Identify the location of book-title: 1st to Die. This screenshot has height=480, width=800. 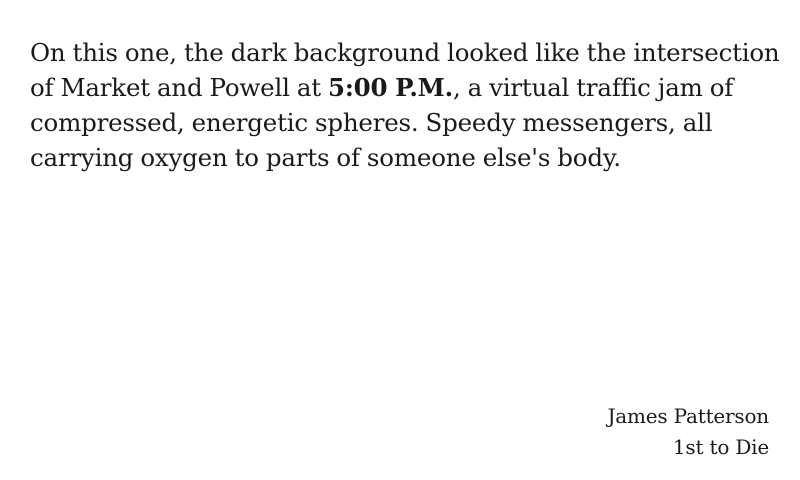
(720, 447).